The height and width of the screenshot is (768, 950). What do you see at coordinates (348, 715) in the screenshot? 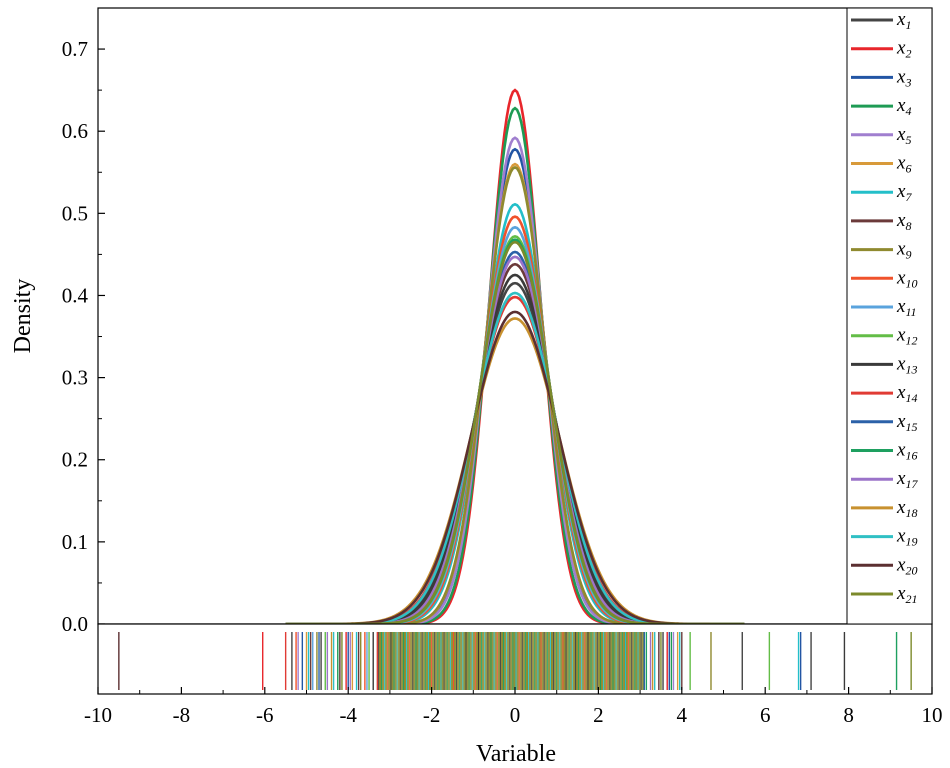
I see `x-tick-label: -4` at bounding box center [348, 715].